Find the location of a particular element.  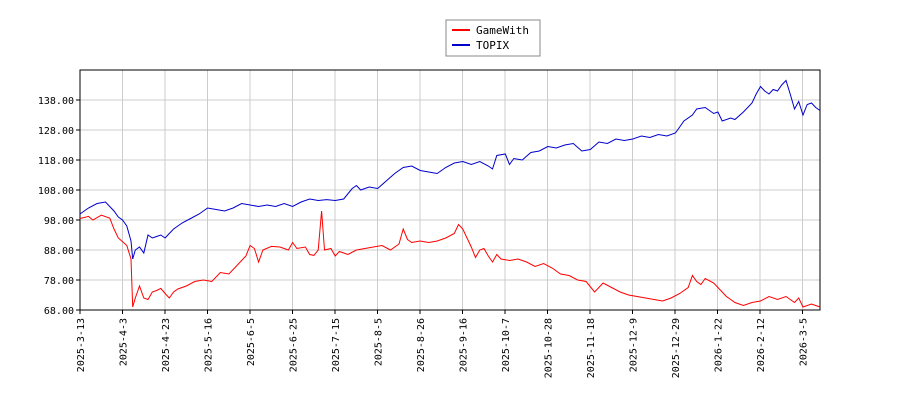

legend-label: GameWith is located at coordinates (502, 30).